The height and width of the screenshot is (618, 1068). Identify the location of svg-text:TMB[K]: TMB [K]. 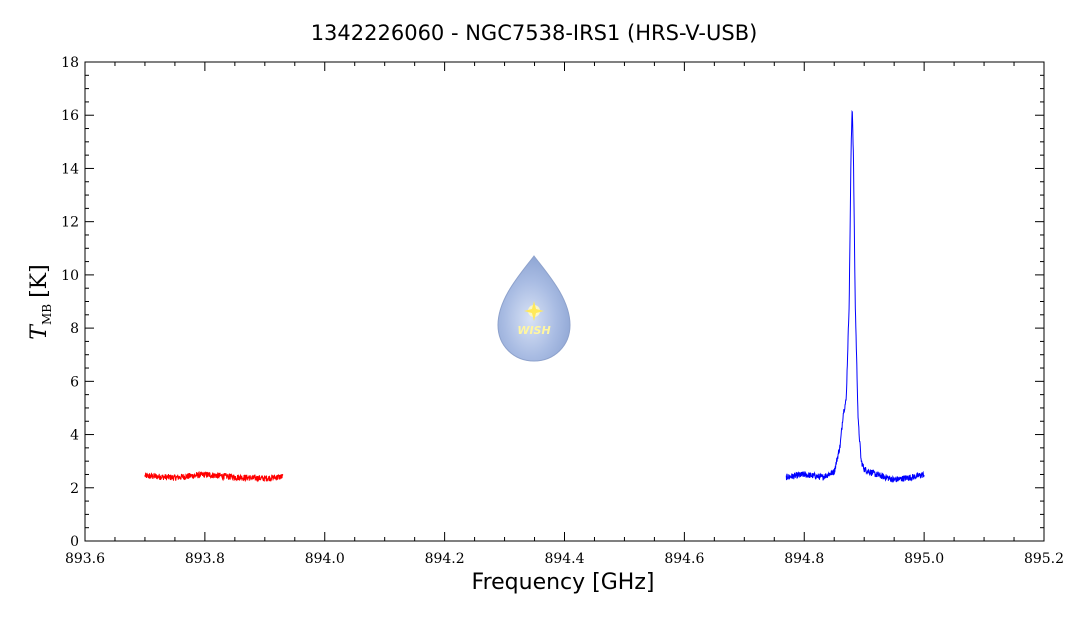
(40, 301).